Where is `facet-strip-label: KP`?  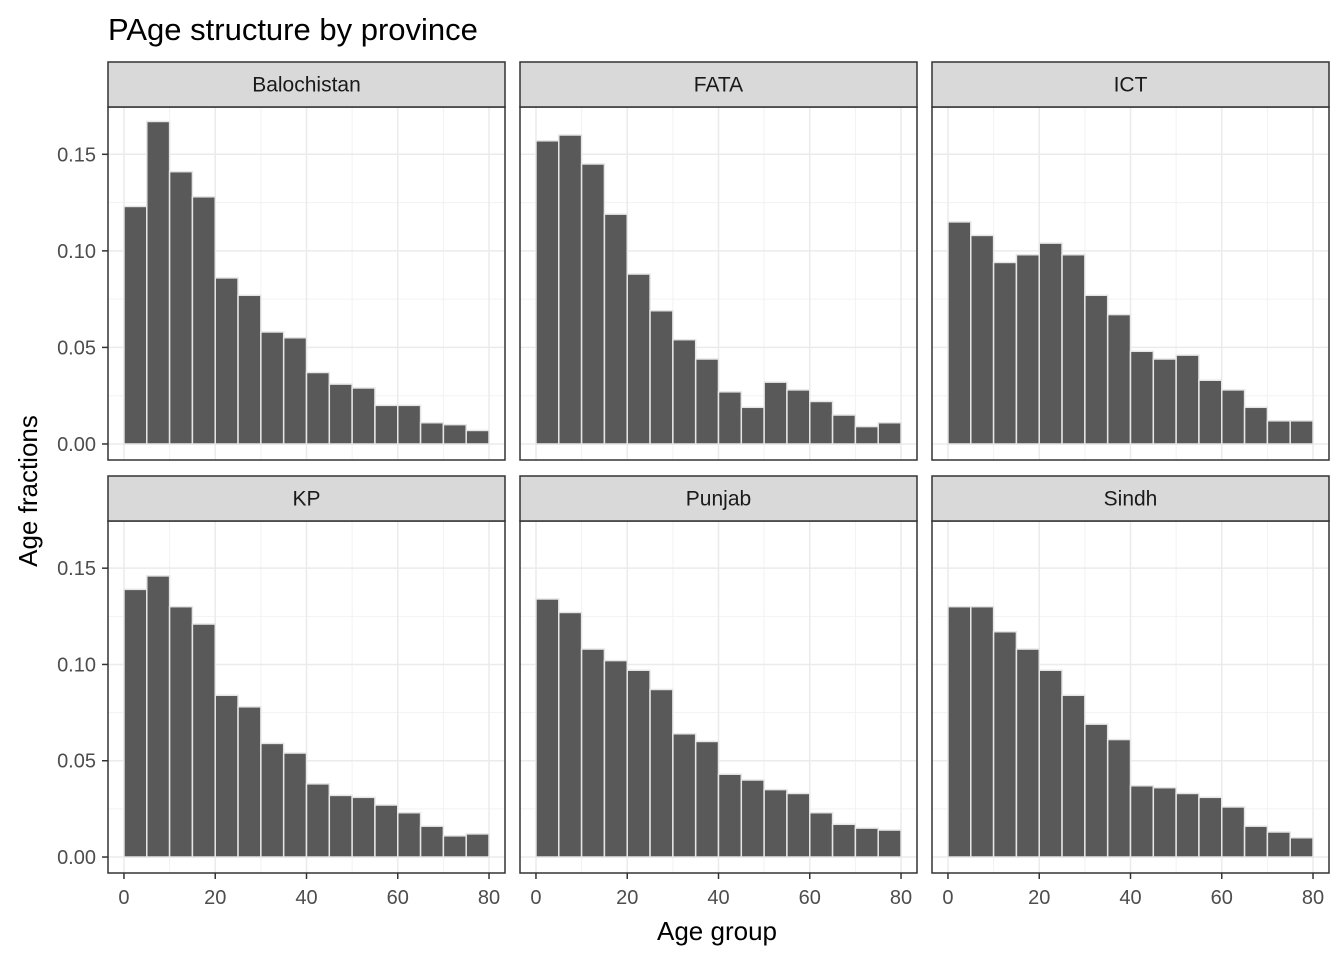
facet-strip-label: KP is located at coordinates (306, 499).